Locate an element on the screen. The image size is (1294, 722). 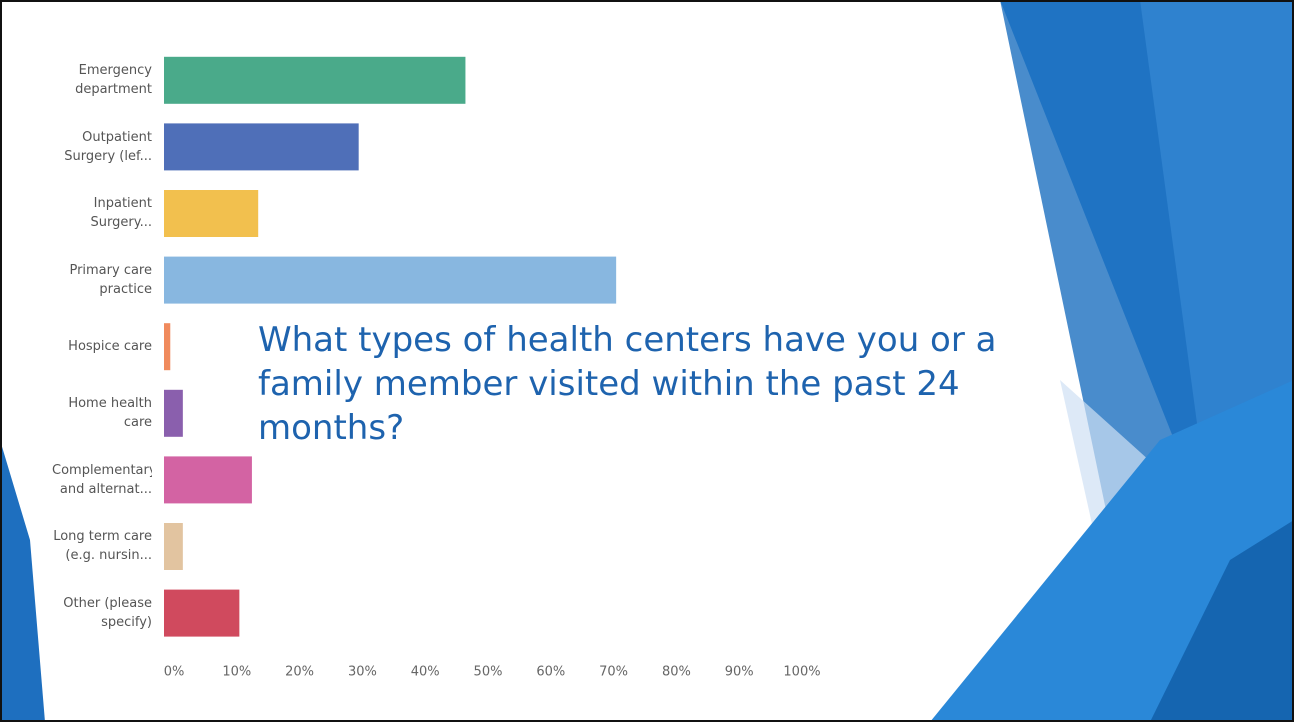
x-tick-label: 10% is located at coordinates (236, 672).